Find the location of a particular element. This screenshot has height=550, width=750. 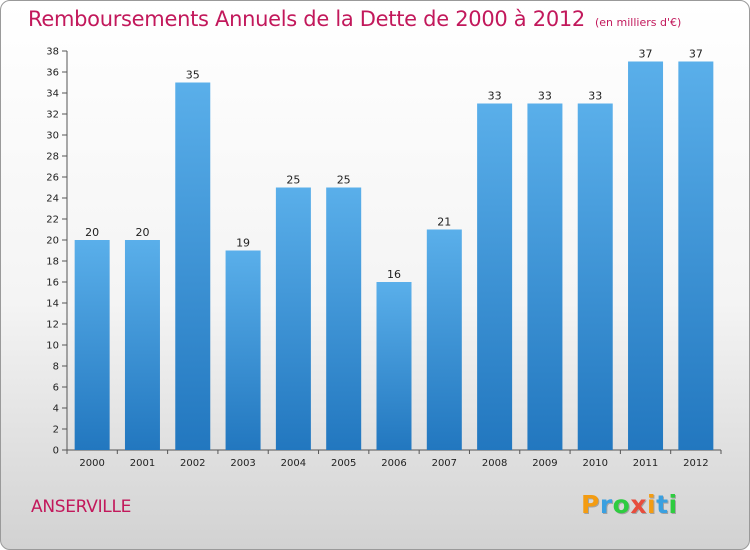

bar-2010 is located at coordinates (595, 276).